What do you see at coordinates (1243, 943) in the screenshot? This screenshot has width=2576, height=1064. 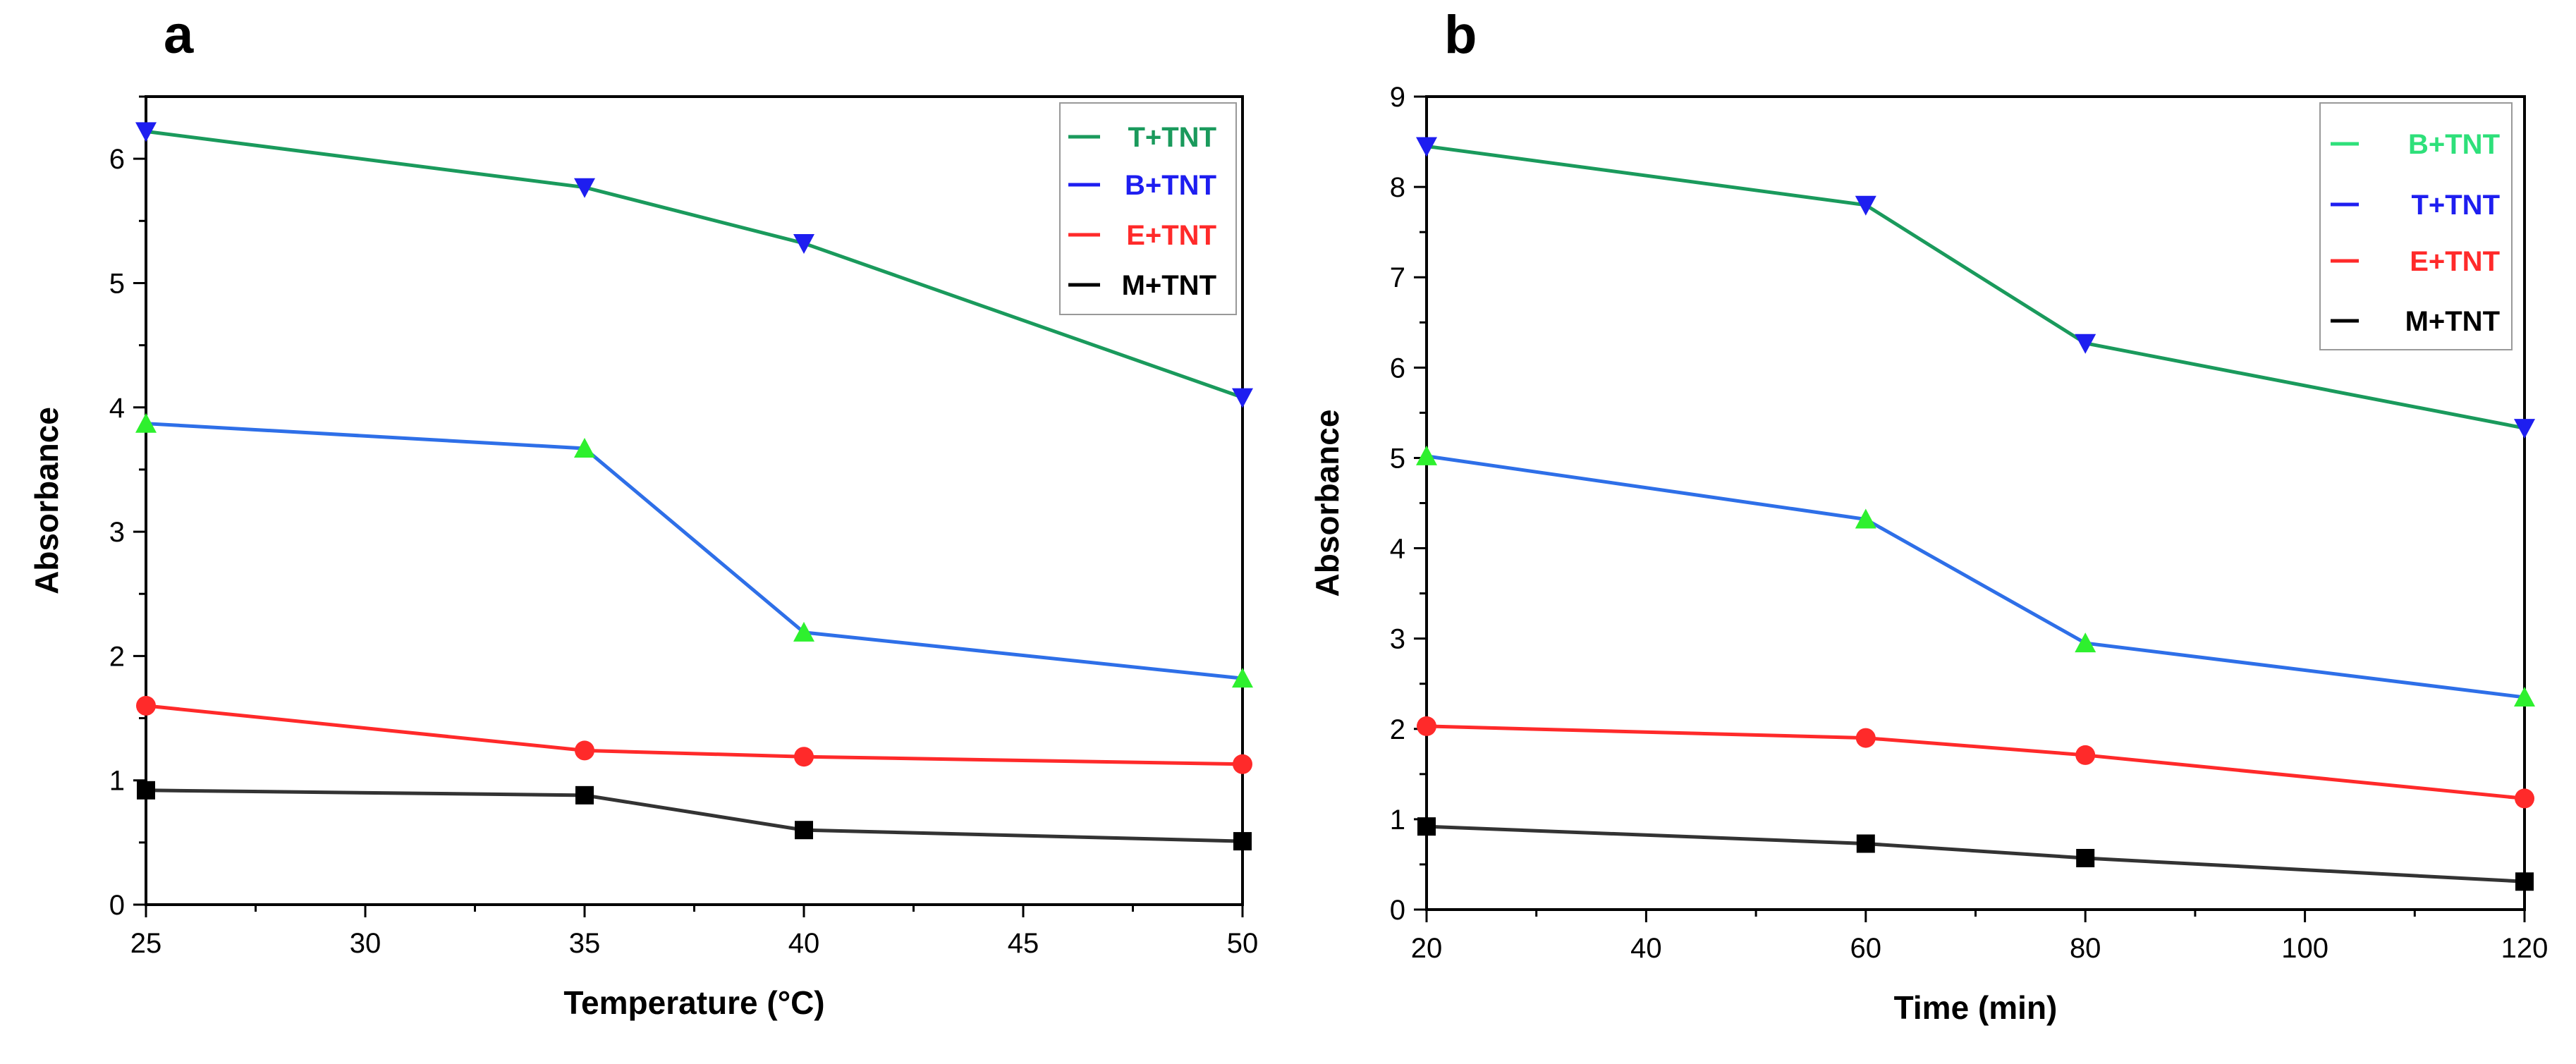 I see `x-tick-label: 50` at bounding box center [1243, 943].